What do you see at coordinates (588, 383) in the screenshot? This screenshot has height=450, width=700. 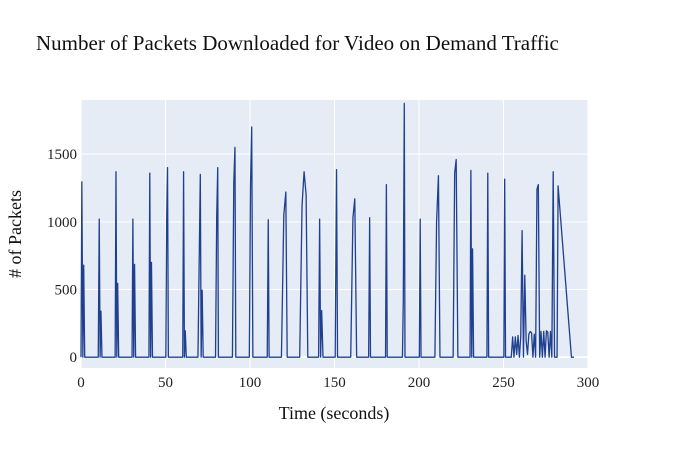 I see `x-tick-label: 300` at bounding box center [588, 383].